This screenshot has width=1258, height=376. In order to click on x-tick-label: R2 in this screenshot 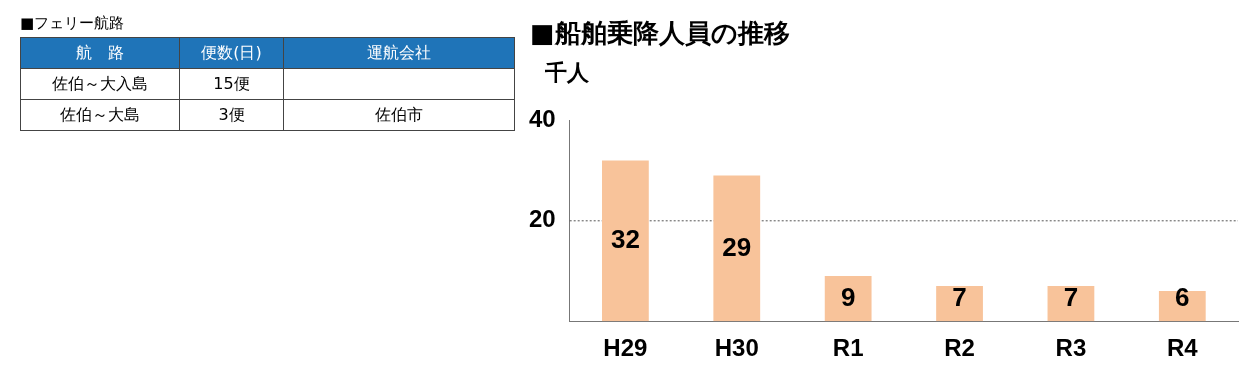, I will do `click(959, 348)`.